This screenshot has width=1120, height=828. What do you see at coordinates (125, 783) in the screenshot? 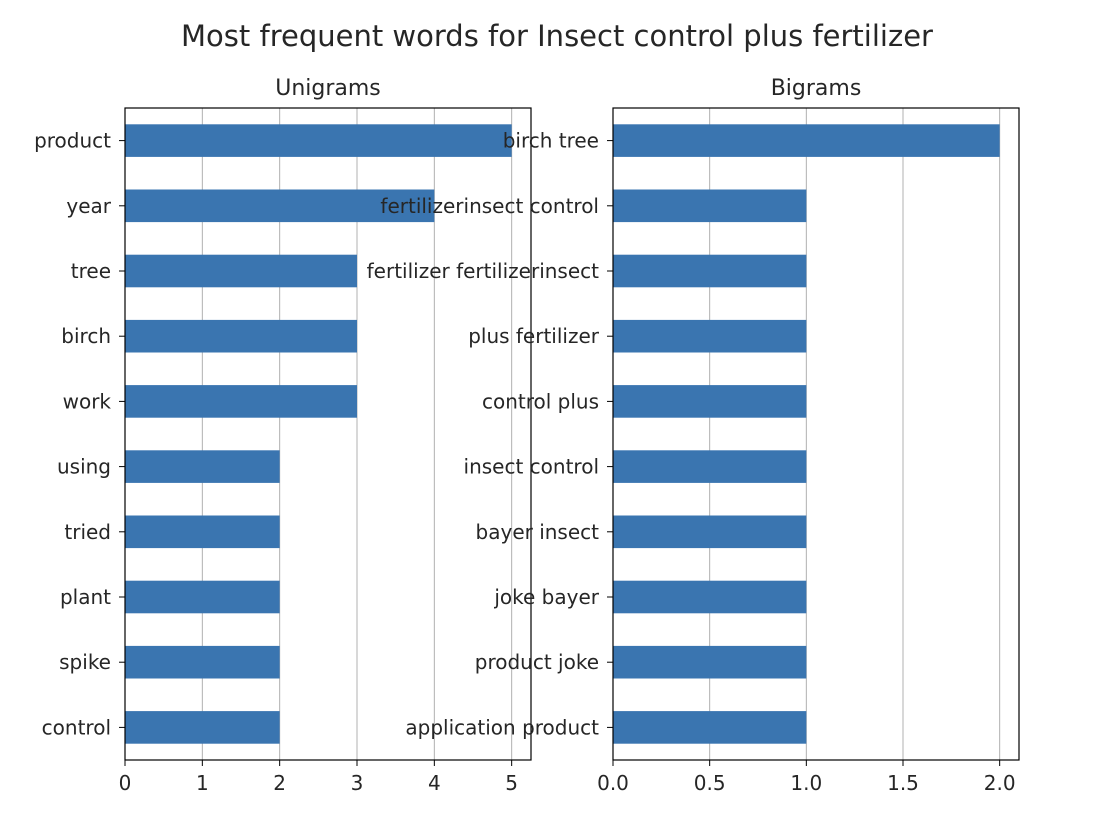
I see `unigram-x-tick-label: 0` at bounding box center [125, 783].